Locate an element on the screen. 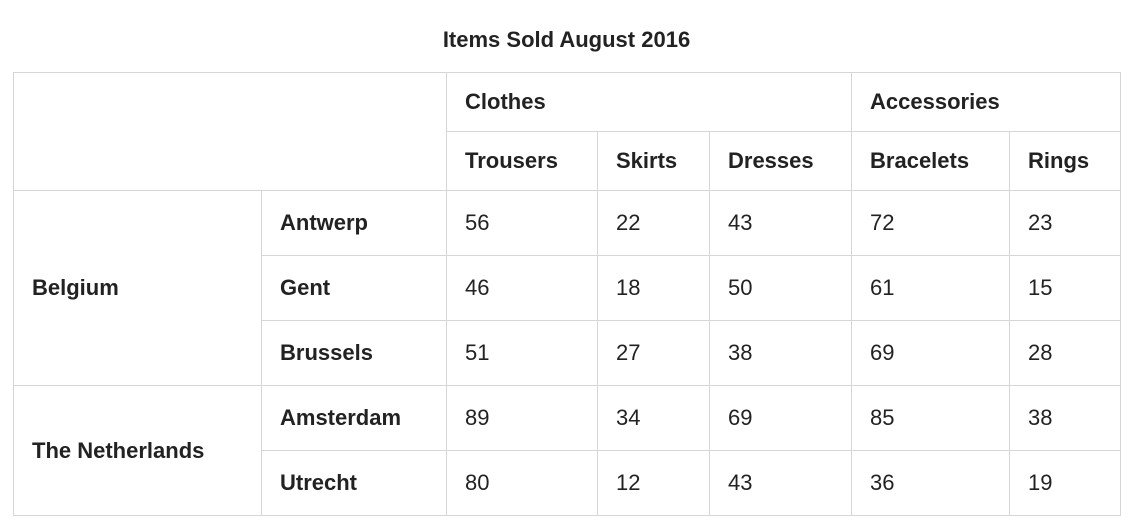 This screenshot has width=1143, height=528. value-cell: 23 is located at coordinates (1065, 223).